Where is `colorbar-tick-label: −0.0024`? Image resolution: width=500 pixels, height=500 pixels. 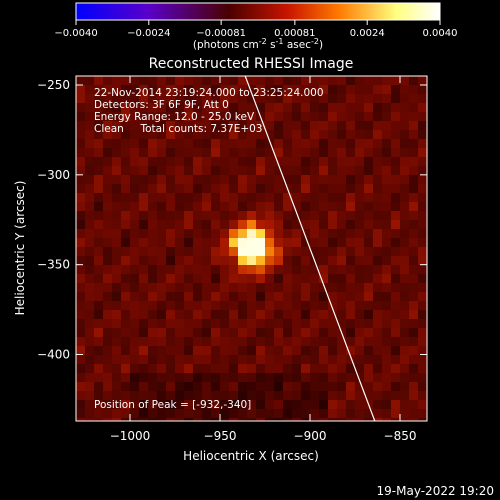
colorbar-tick-label: −0.0024 is located at coordinates (148, 33).